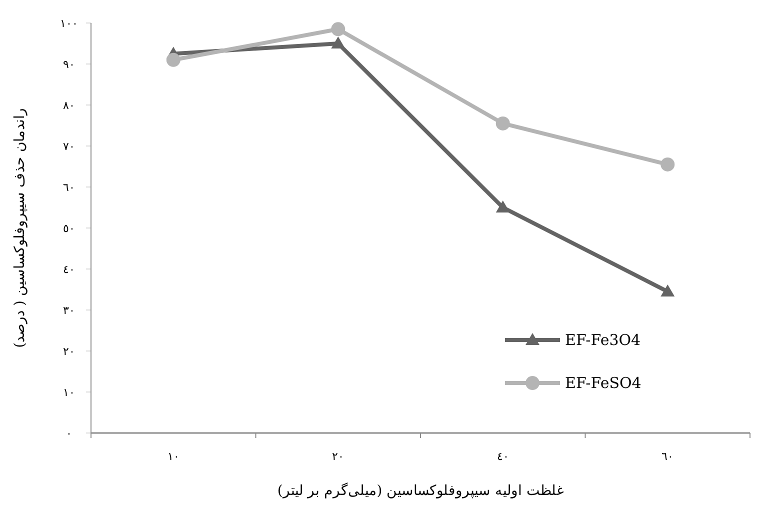 This screenshot has height=507, width=777. What do you see at coordinates (69, 269) in the screenshot?
I see `y-tick-label: ٤٠` at bounding box center [69, 269].